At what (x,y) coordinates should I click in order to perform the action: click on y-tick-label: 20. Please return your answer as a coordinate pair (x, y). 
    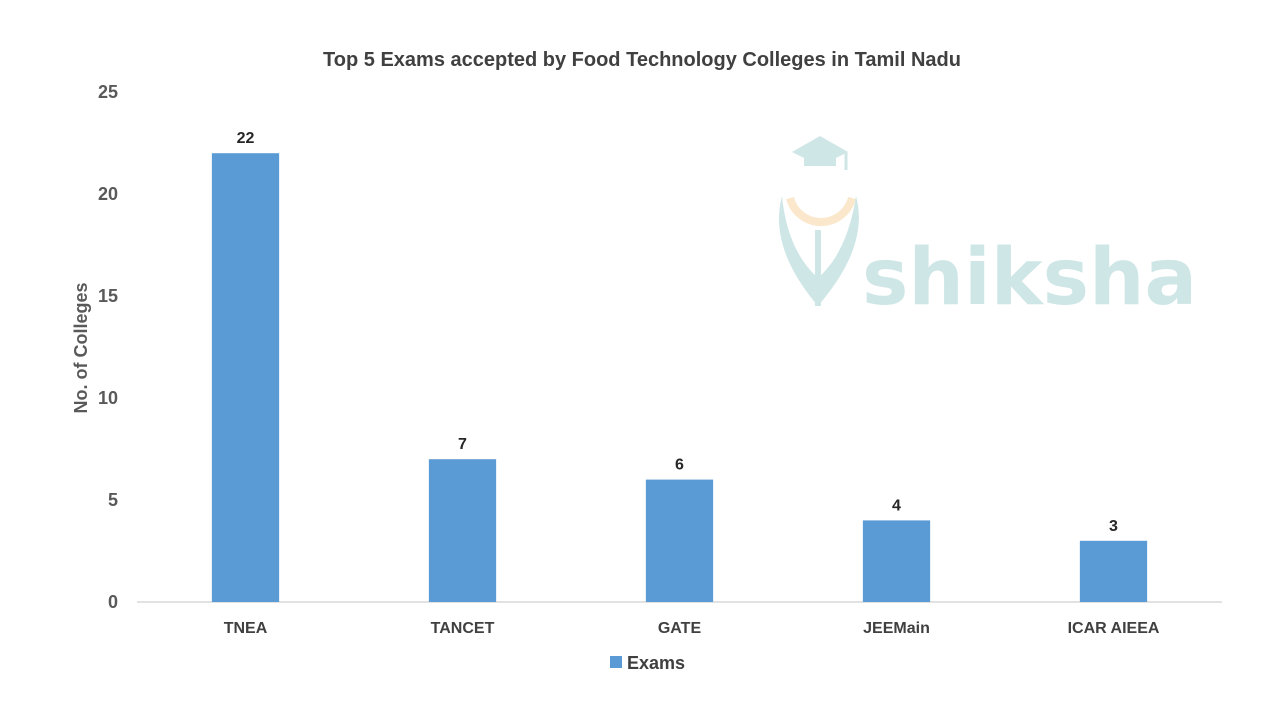
    Looking at the image, I should click on (108, 194).